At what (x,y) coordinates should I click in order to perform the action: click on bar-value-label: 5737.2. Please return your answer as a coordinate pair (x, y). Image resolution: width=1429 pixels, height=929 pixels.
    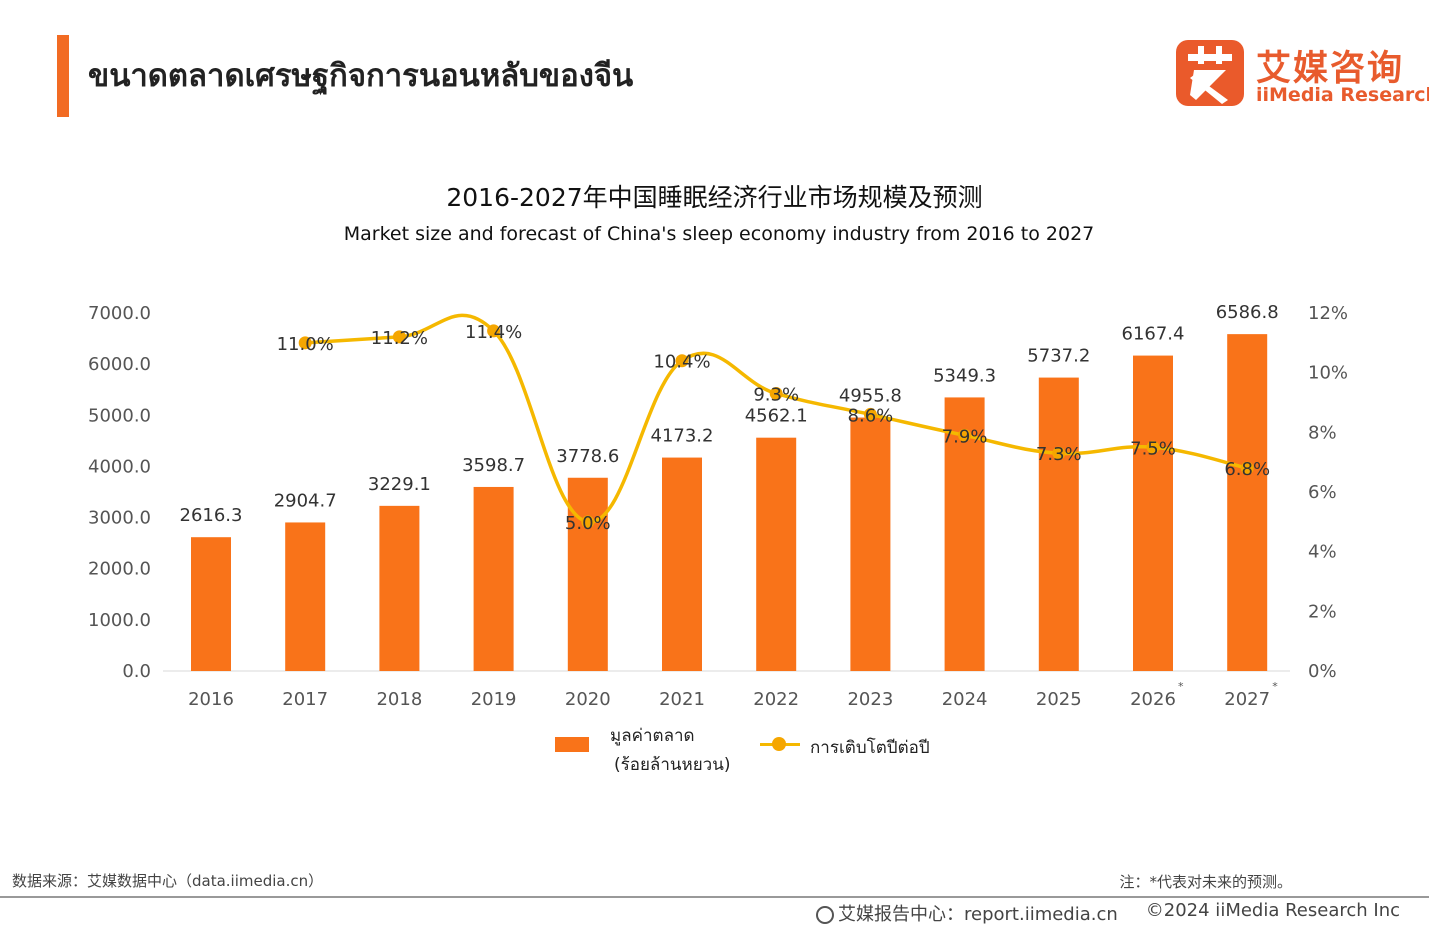
    Looking at the image, I should click on (1058, 356).